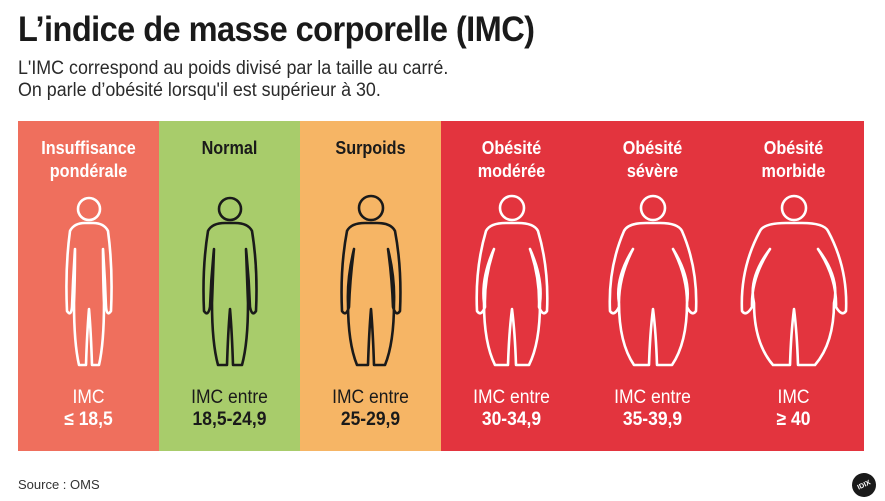 The image size is (885, 501). I want to click on category-name-line-2: morbide, so click(793, 171).